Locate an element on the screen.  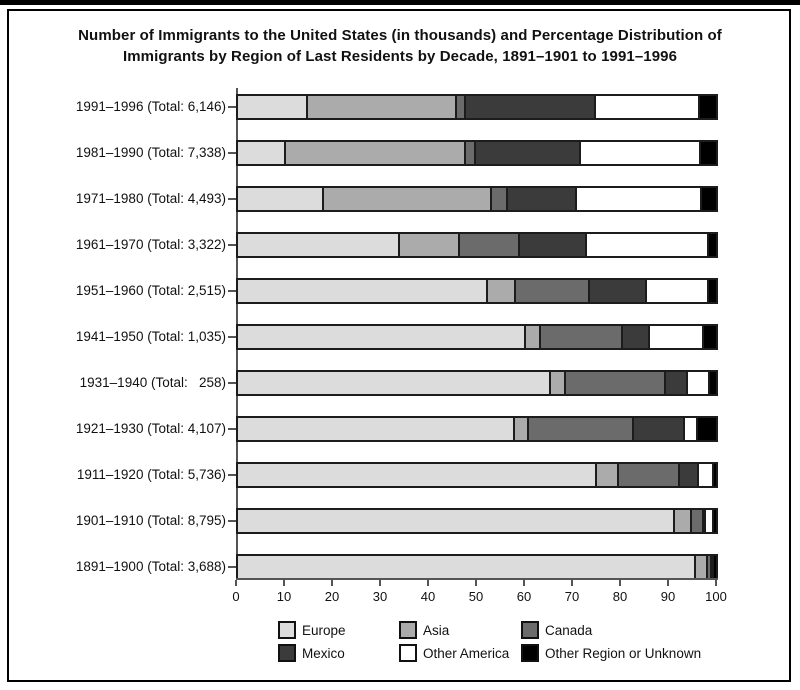
bar-row: 1921–1930 (Total: 4,107) is located at coordinates (400, 439).